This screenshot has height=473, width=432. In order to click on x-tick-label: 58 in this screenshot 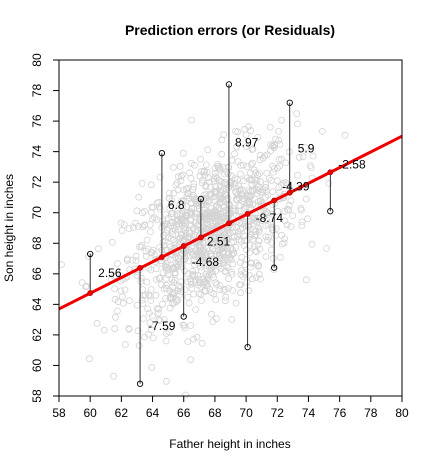, I will do `click(59, 413)`.